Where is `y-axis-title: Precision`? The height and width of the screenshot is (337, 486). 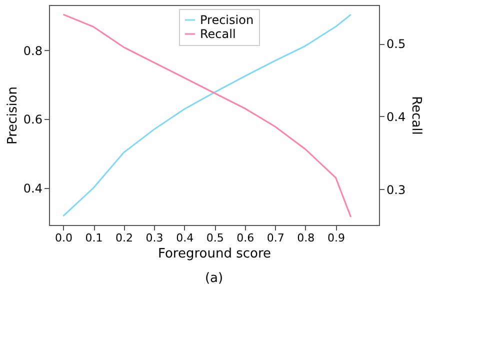
y-axis-title: Precision is located at coordinates (12, 115).